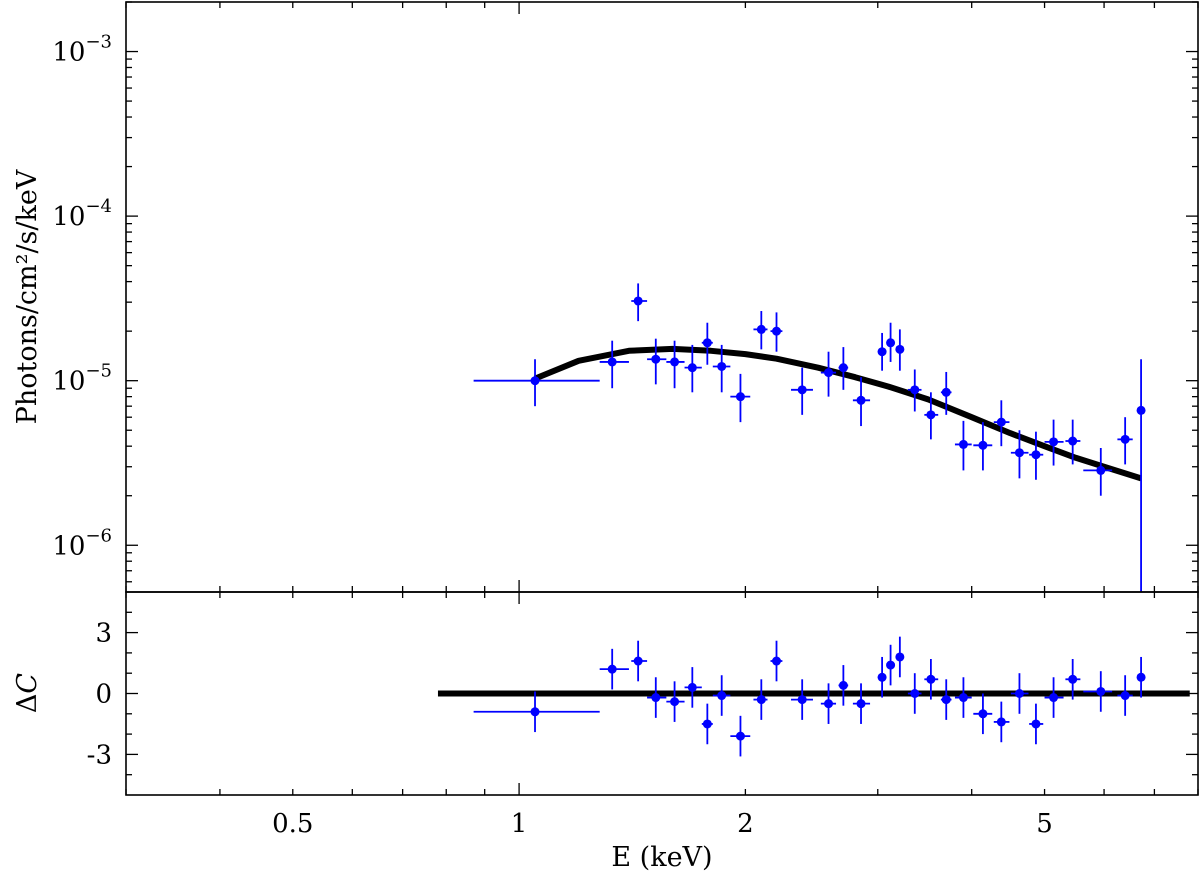  I want to click on residual-y-tick-label: 3, so click(103, 634).